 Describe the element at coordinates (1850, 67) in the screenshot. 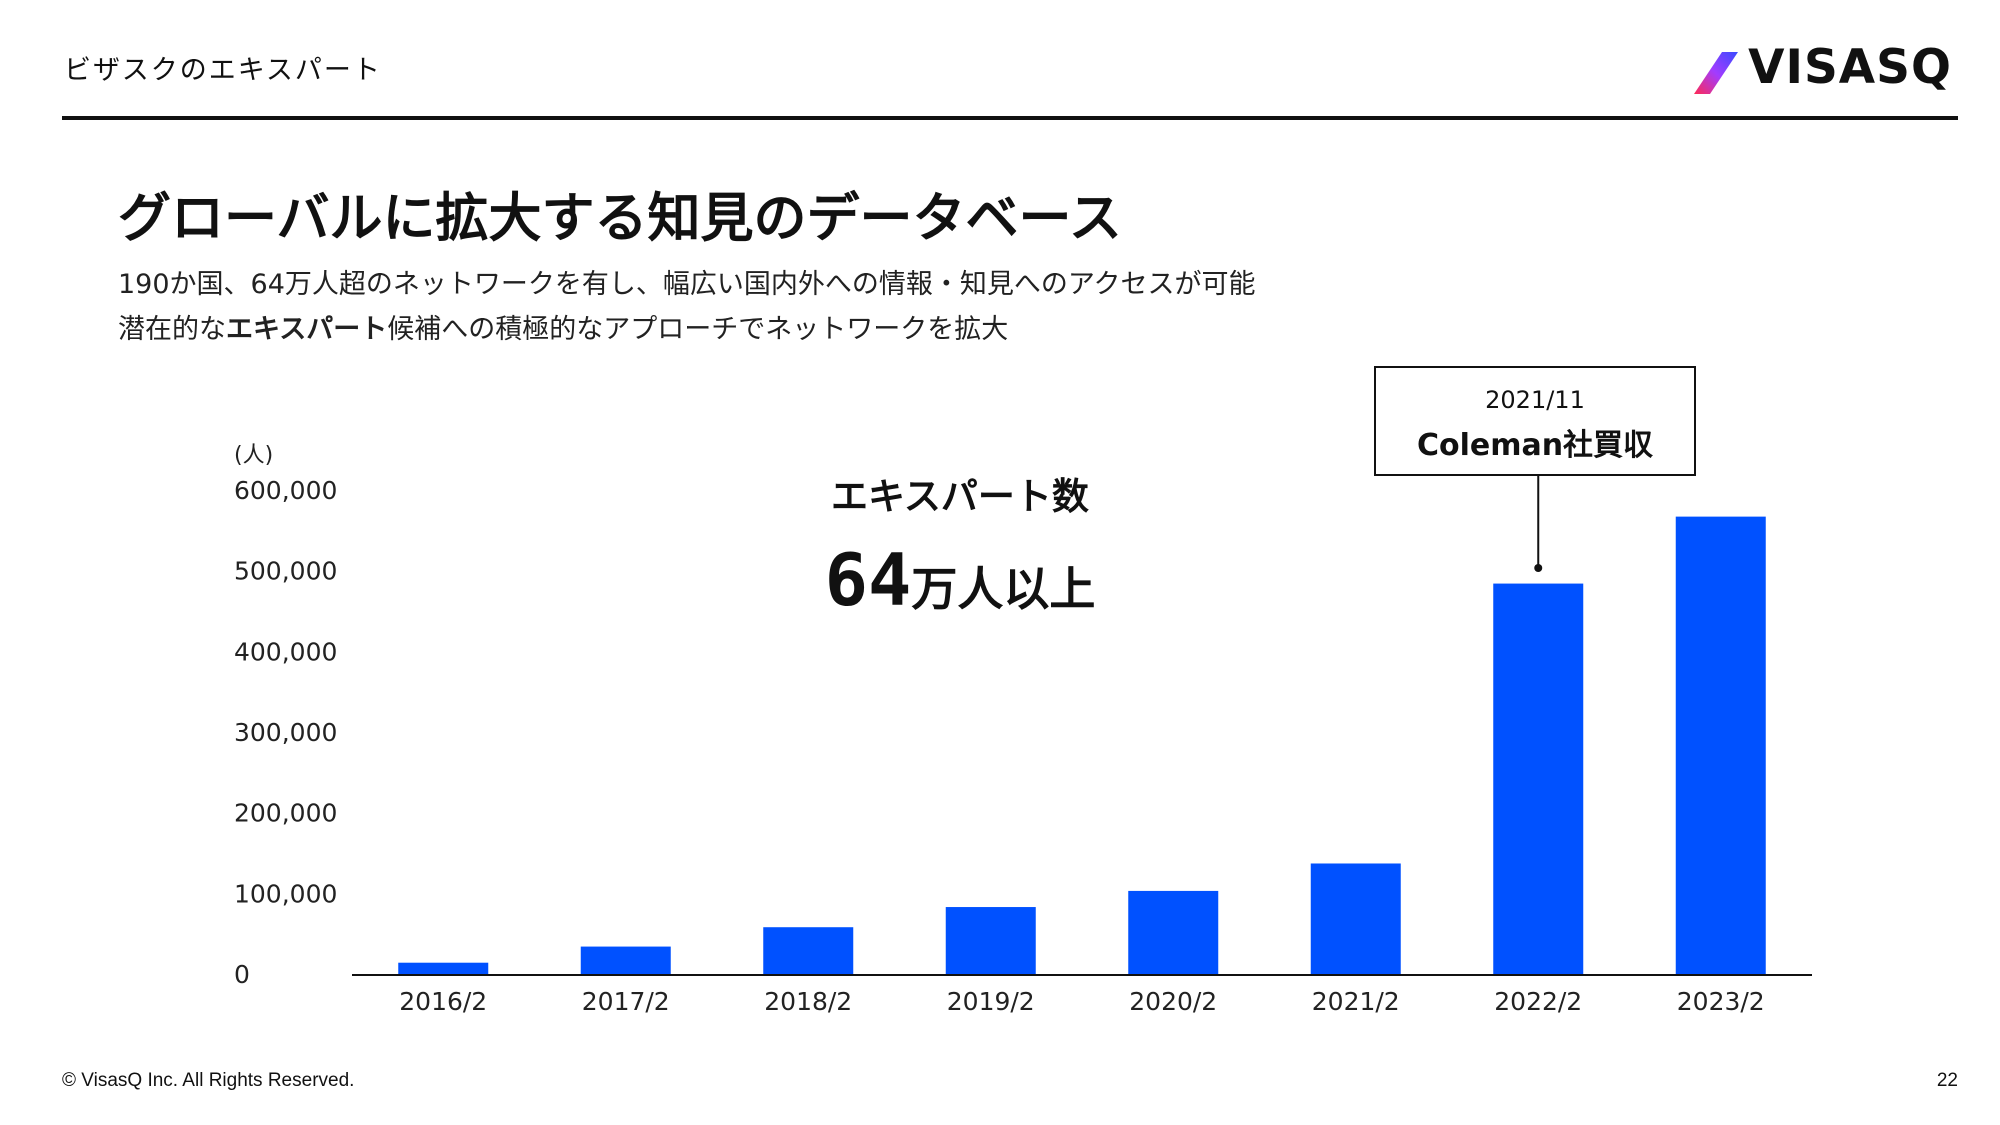

I see `logo-text: VISASQ` at that location.